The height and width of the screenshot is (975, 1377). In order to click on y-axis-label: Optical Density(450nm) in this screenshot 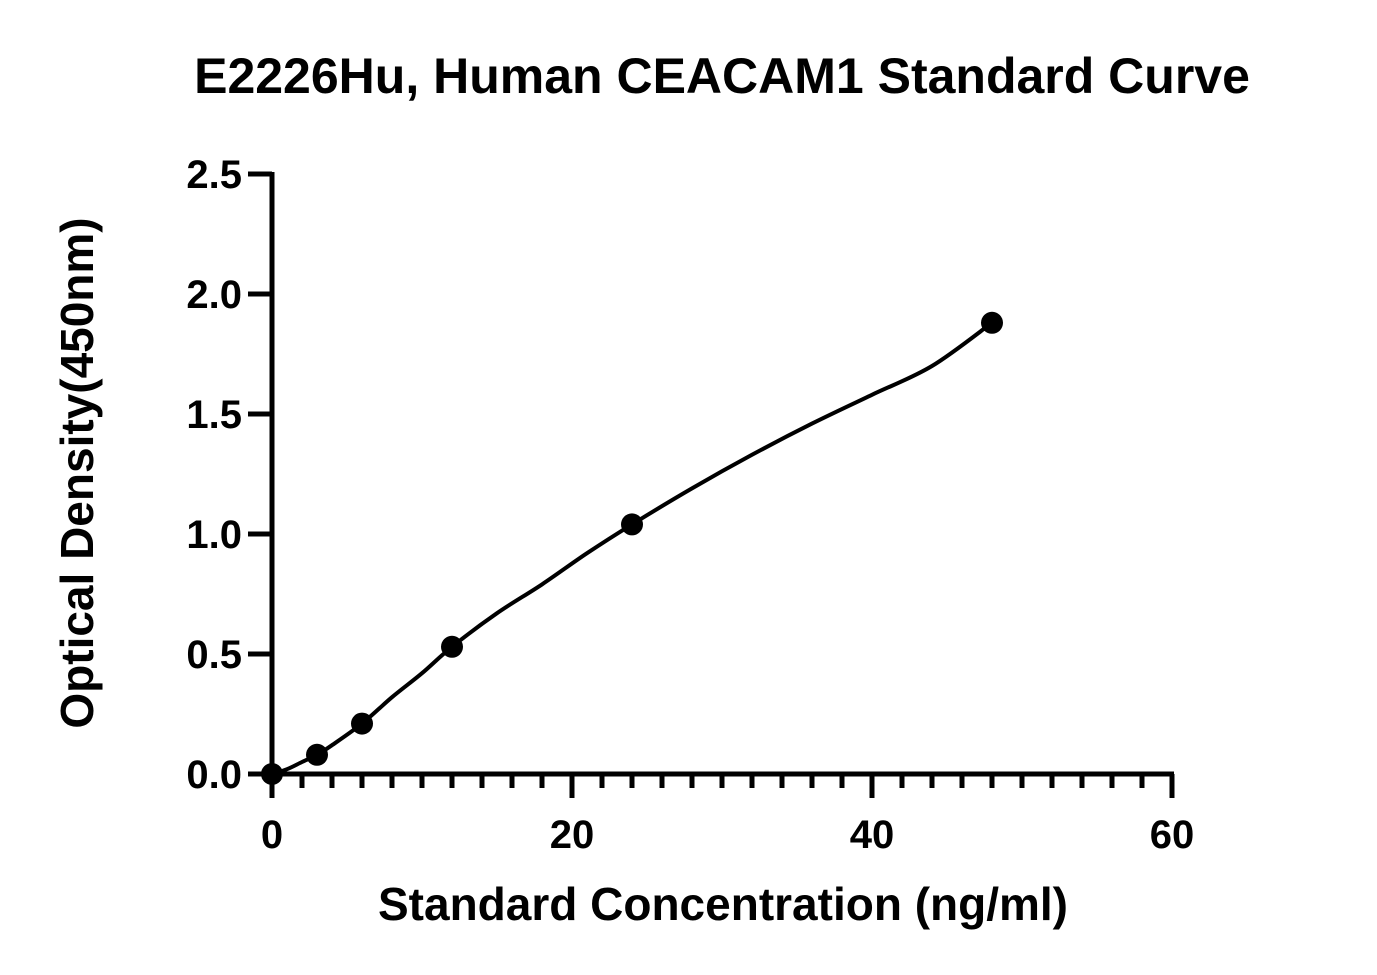, I will do `click(77, 472)`.